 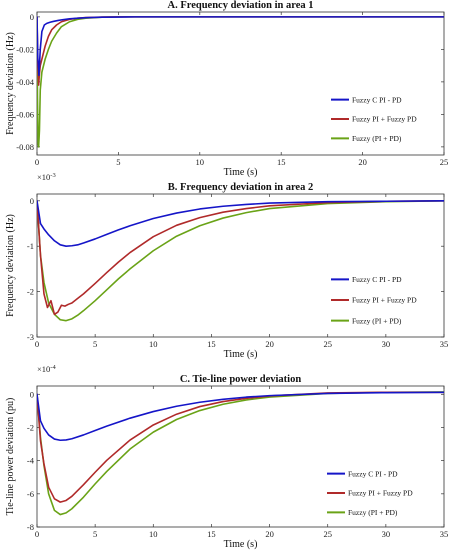 What do you see at coordinates (46, 369) in the screenshot?
I see `y-exponent-label: ×10⁻⁴` at bounding box center [46, 369].